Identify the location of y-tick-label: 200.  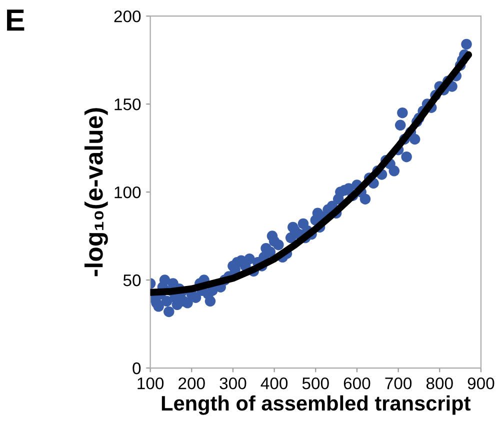
(127, 16).